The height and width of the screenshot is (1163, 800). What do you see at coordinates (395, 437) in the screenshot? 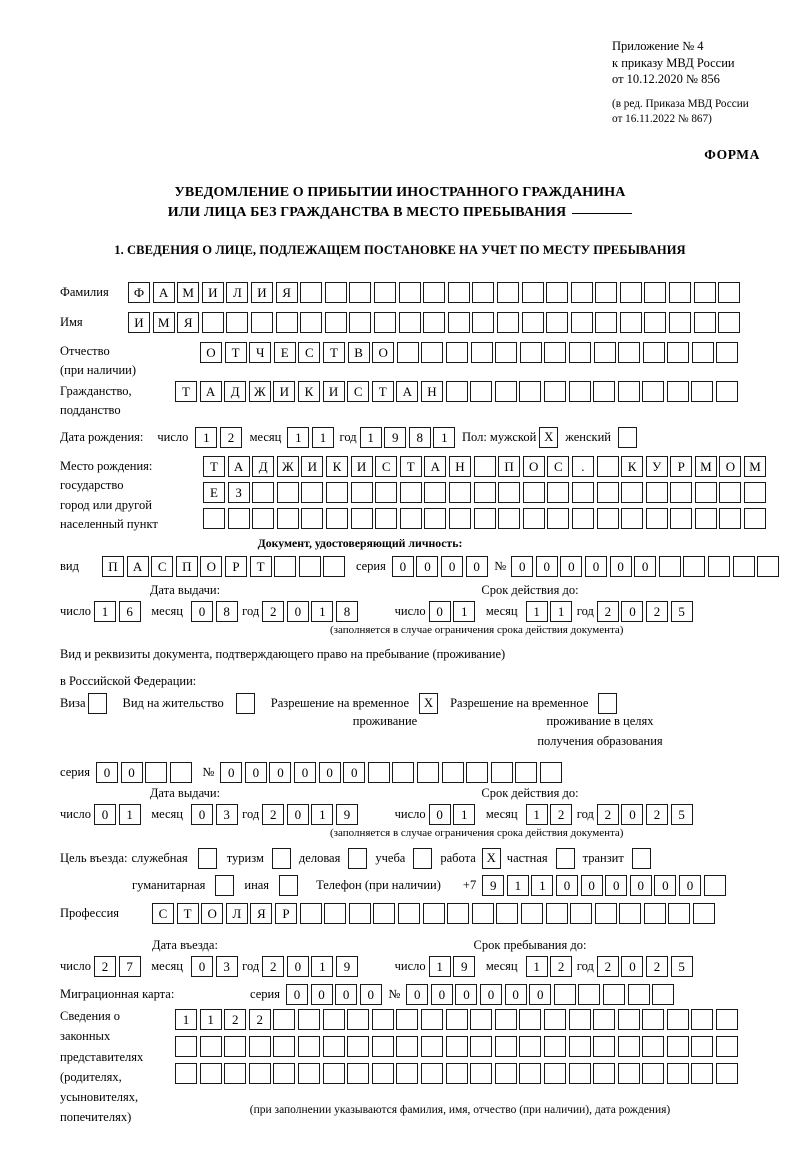
I see `char-cell: 9` at bounding box center [395, 437].